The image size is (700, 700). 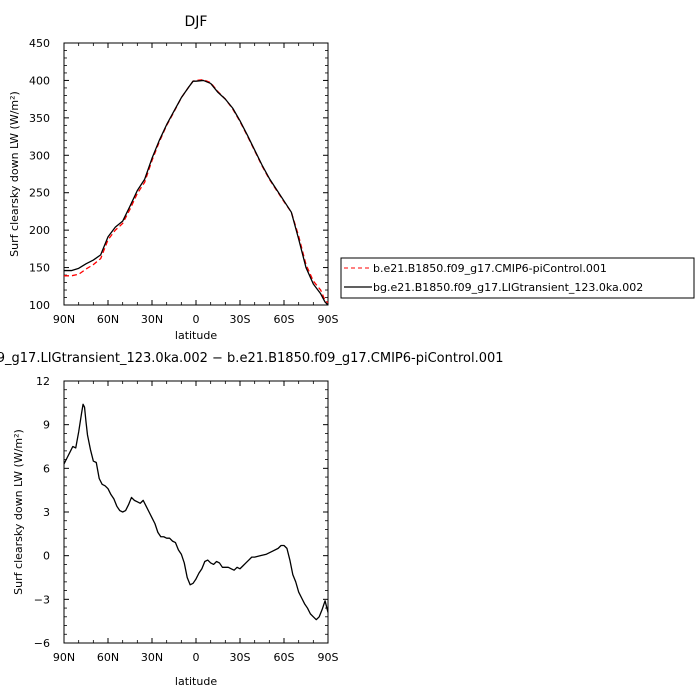 I want to click on bottom-y-tick-label: 9, so click(x=46, y=425).